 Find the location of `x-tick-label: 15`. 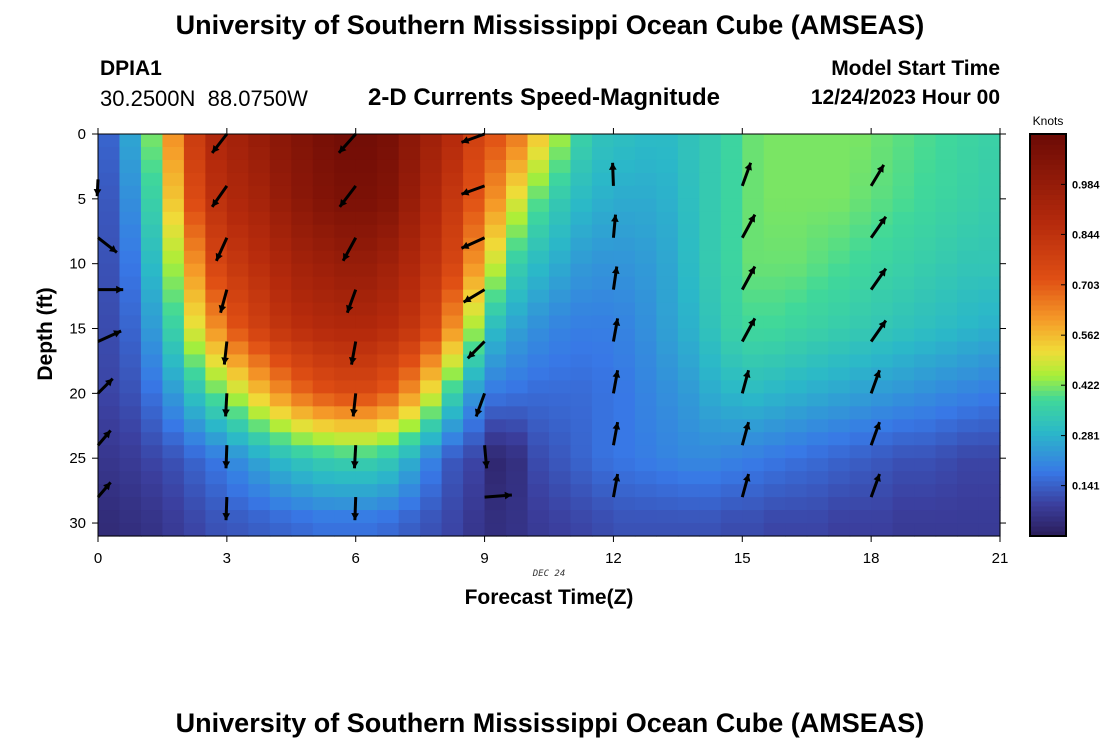

x-tick-label: 15 is located at coordinates (742, 558).